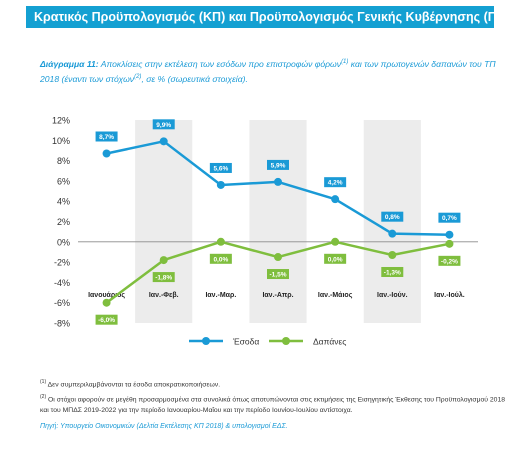 Image resolution: width=519 pixels, height=452 pixels. Describe the element at coordinates (62, 324) in the screenshot. I see `y-tick-label: -8%` at that location.